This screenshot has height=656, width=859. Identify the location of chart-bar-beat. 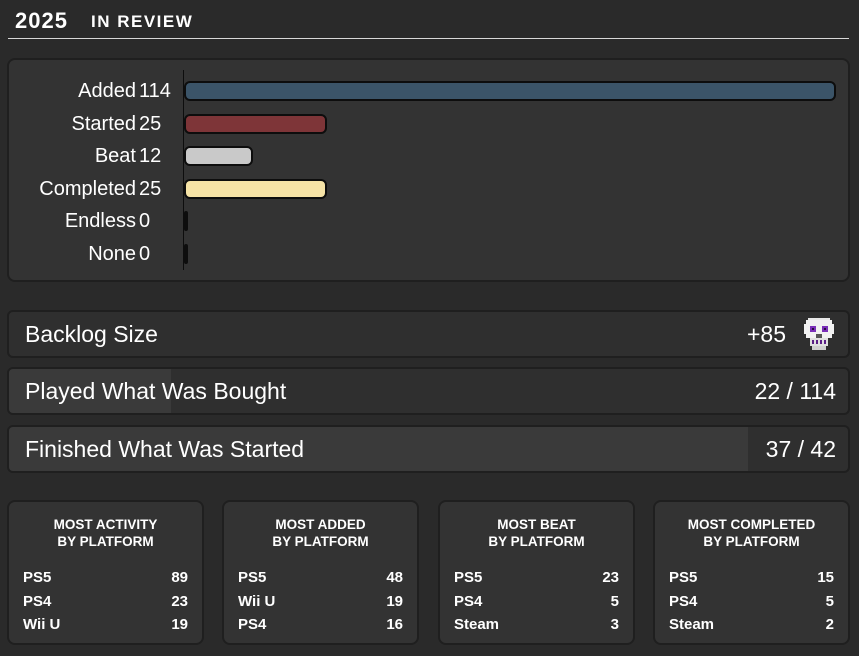
(218, 156).